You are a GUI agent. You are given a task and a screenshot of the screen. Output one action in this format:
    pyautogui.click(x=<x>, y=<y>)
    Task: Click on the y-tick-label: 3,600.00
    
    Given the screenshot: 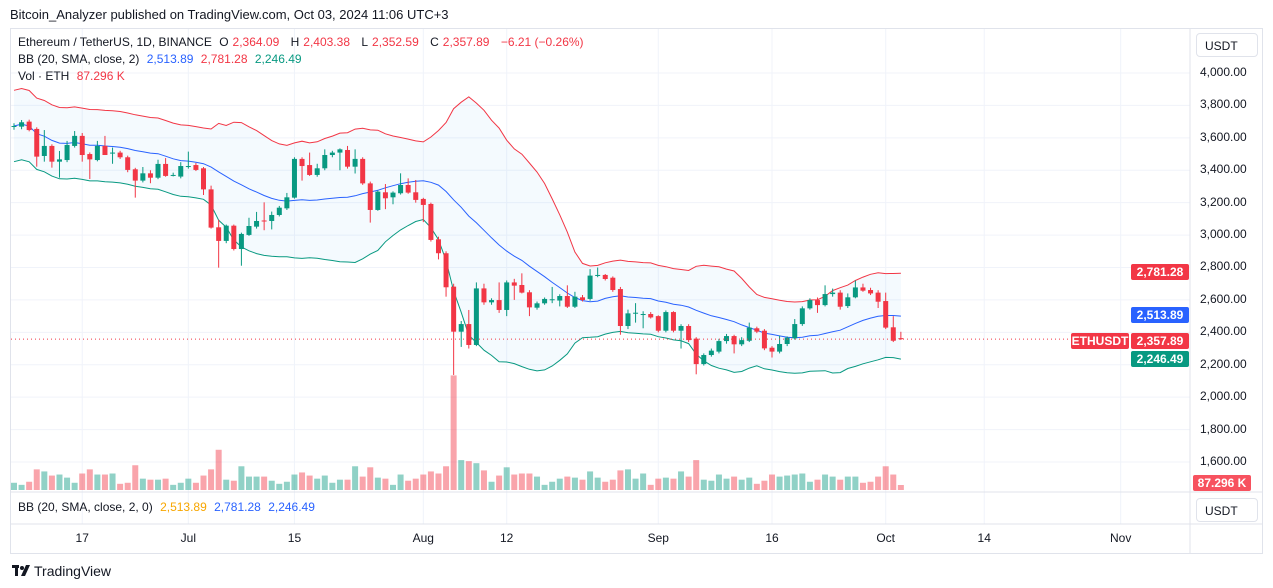 What is the action you would take?
    pyautogui.click(x=1223, y=136)
    